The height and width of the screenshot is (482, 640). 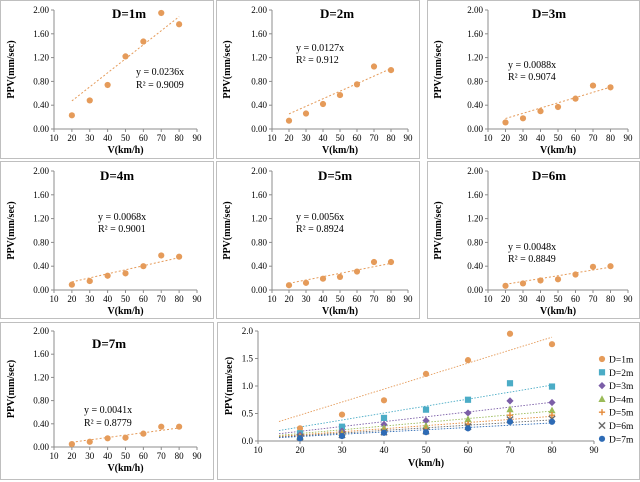 What do you see at coordinates (621, 374) in the screenshot?
I see `legend-label: D=2m` at bounding box center [621, 374].